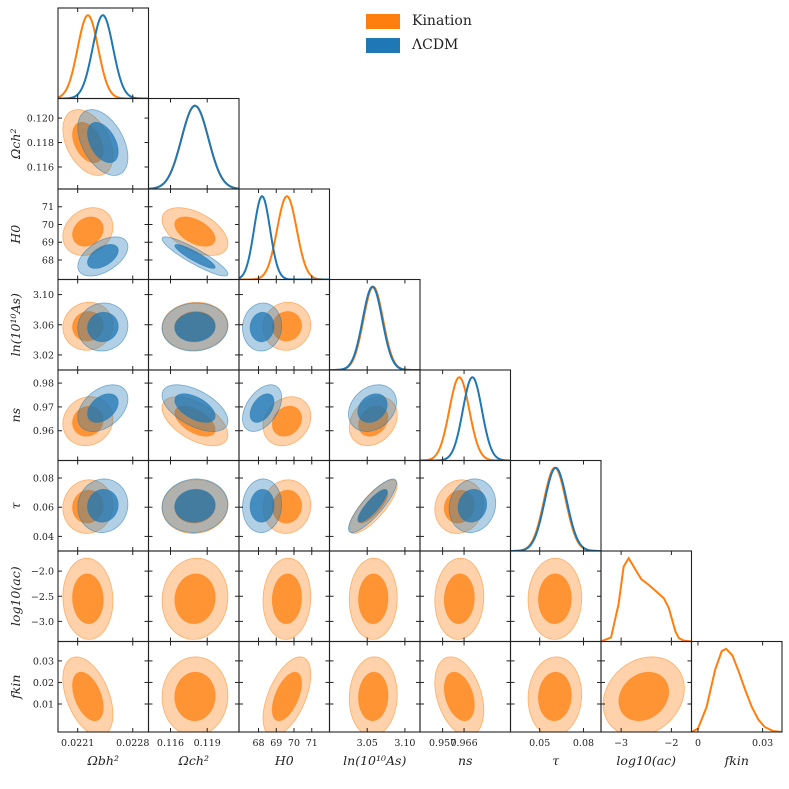 The image size is (789, 789). I want to click on panel-ns-vs-omegac, so click(195, 415).